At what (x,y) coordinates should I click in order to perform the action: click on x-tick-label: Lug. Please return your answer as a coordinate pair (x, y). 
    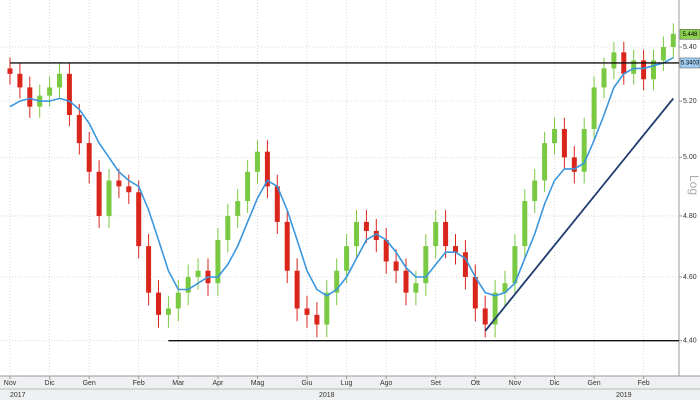
    Looking at the image, I should click on (347, 383).